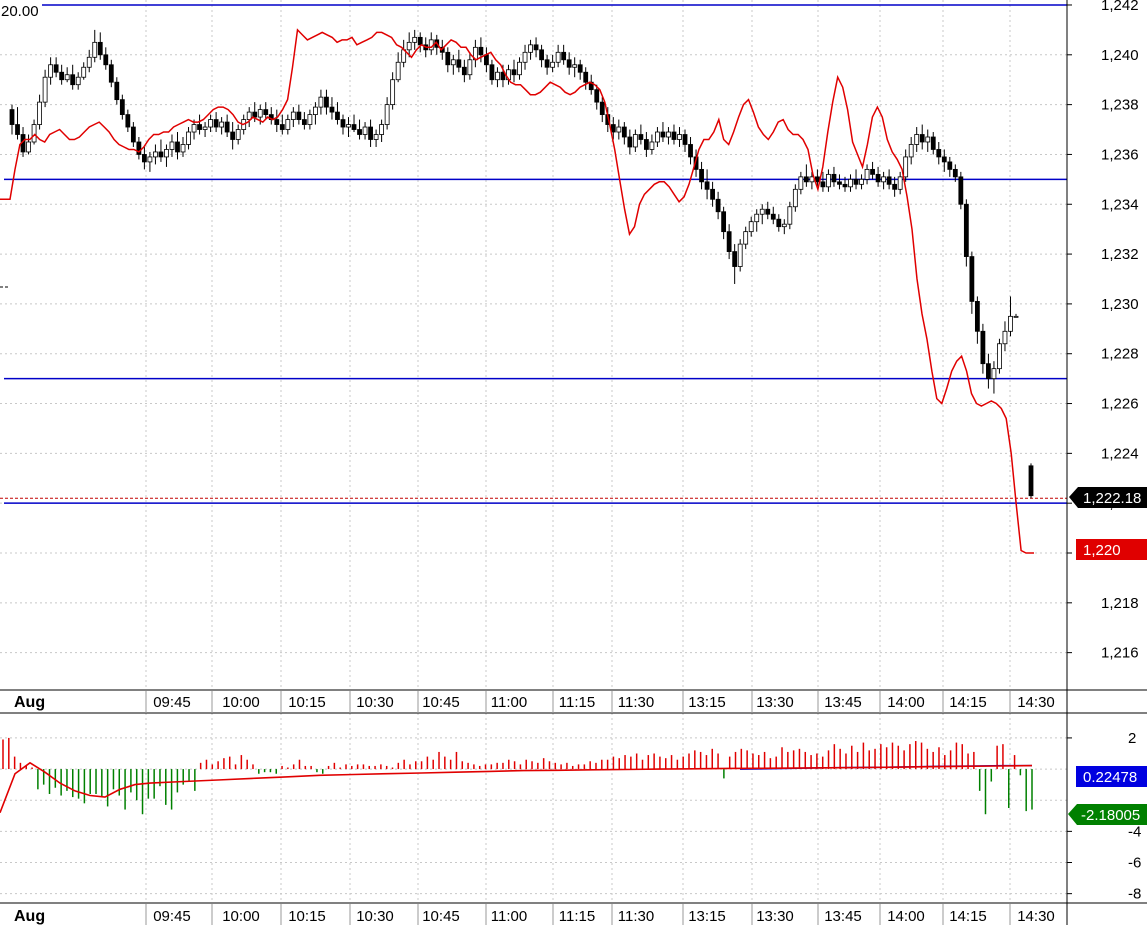 This screenshot has height=930, width=1147. I want to click on oscillator-green-badge-text: -2.18005, so click(1110, 815).